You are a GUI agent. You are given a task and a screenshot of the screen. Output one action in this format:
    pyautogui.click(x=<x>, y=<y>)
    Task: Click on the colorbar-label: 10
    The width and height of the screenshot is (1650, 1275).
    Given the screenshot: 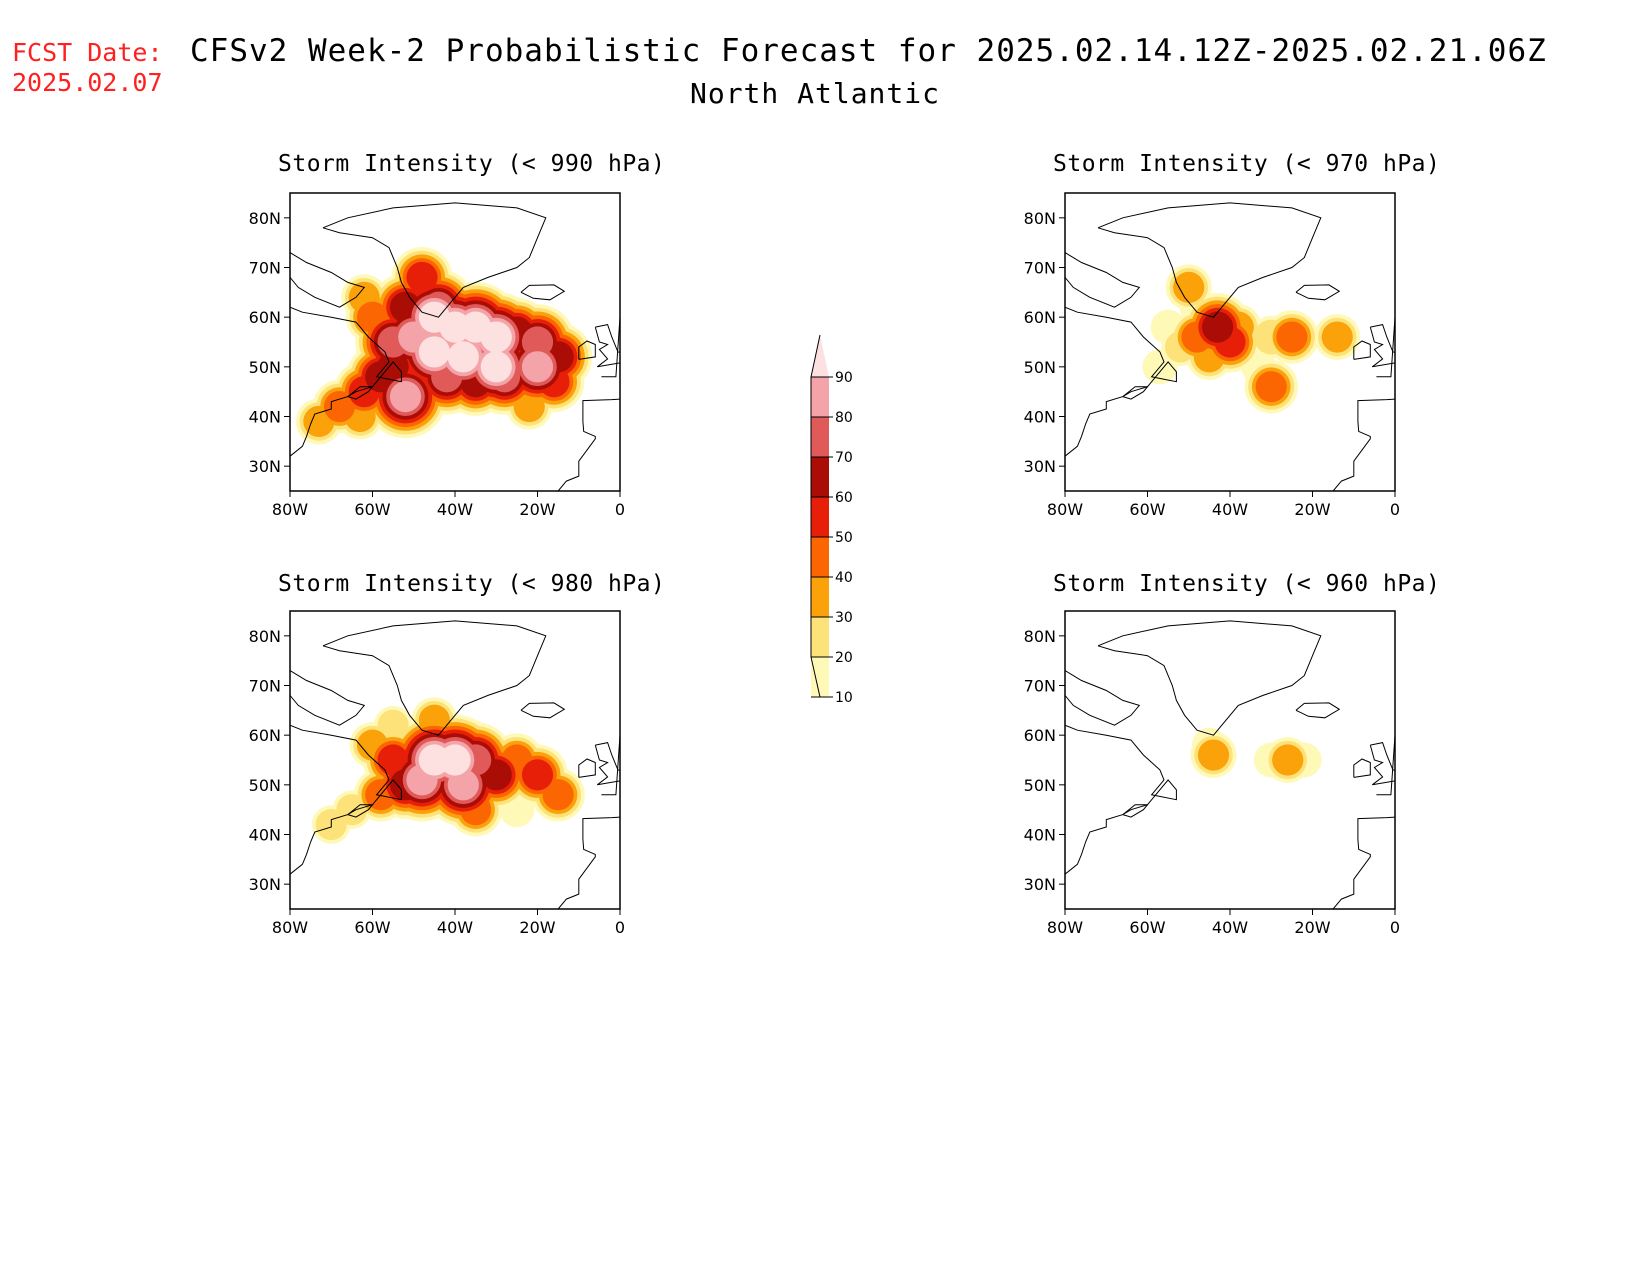 What is the action you would take?
    pyautogui.click(x=844, y=698)
    